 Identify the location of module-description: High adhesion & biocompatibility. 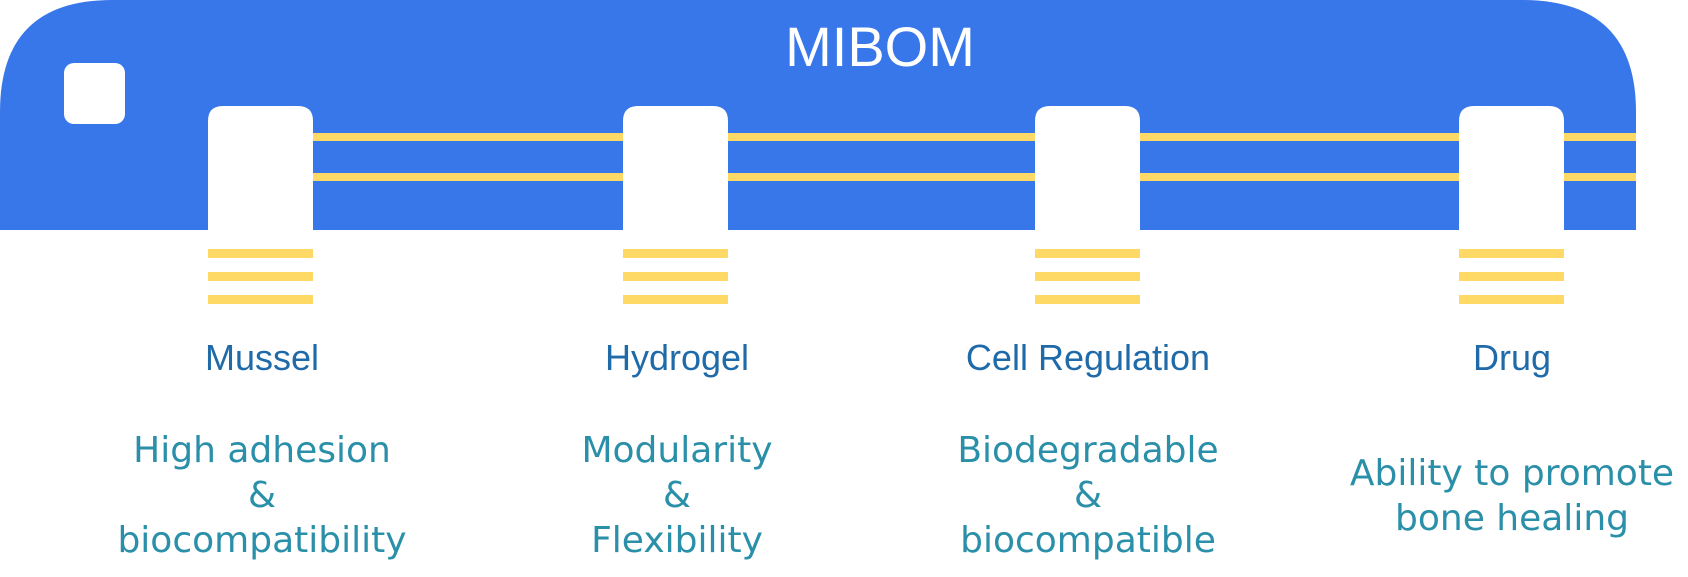
(262, 495).